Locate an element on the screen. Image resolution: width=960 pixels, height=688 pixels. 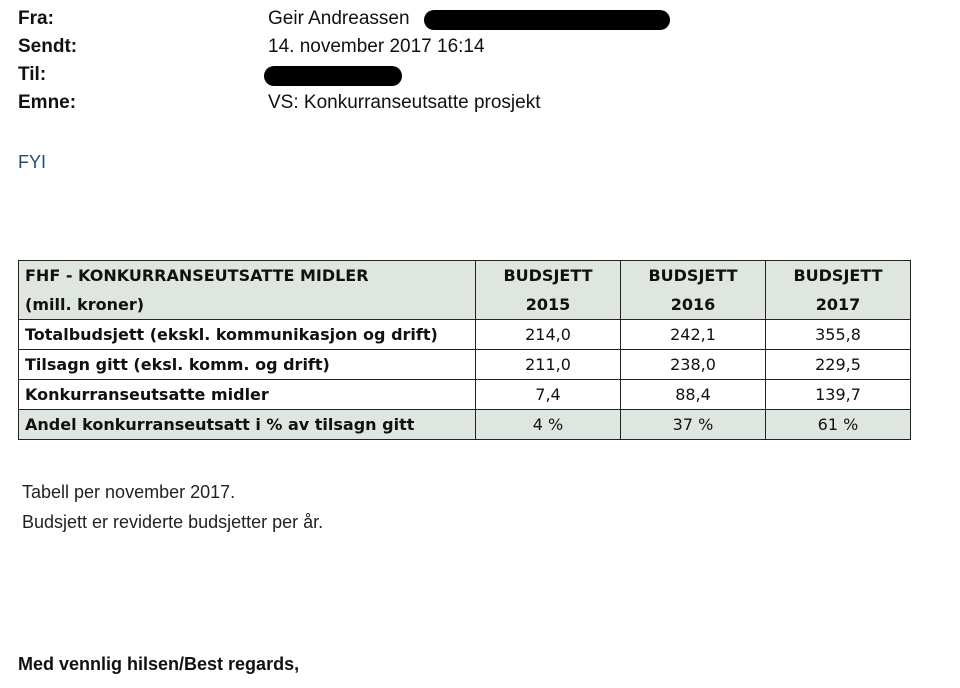
column-year: 2015 is located at coordinates (548, 305).